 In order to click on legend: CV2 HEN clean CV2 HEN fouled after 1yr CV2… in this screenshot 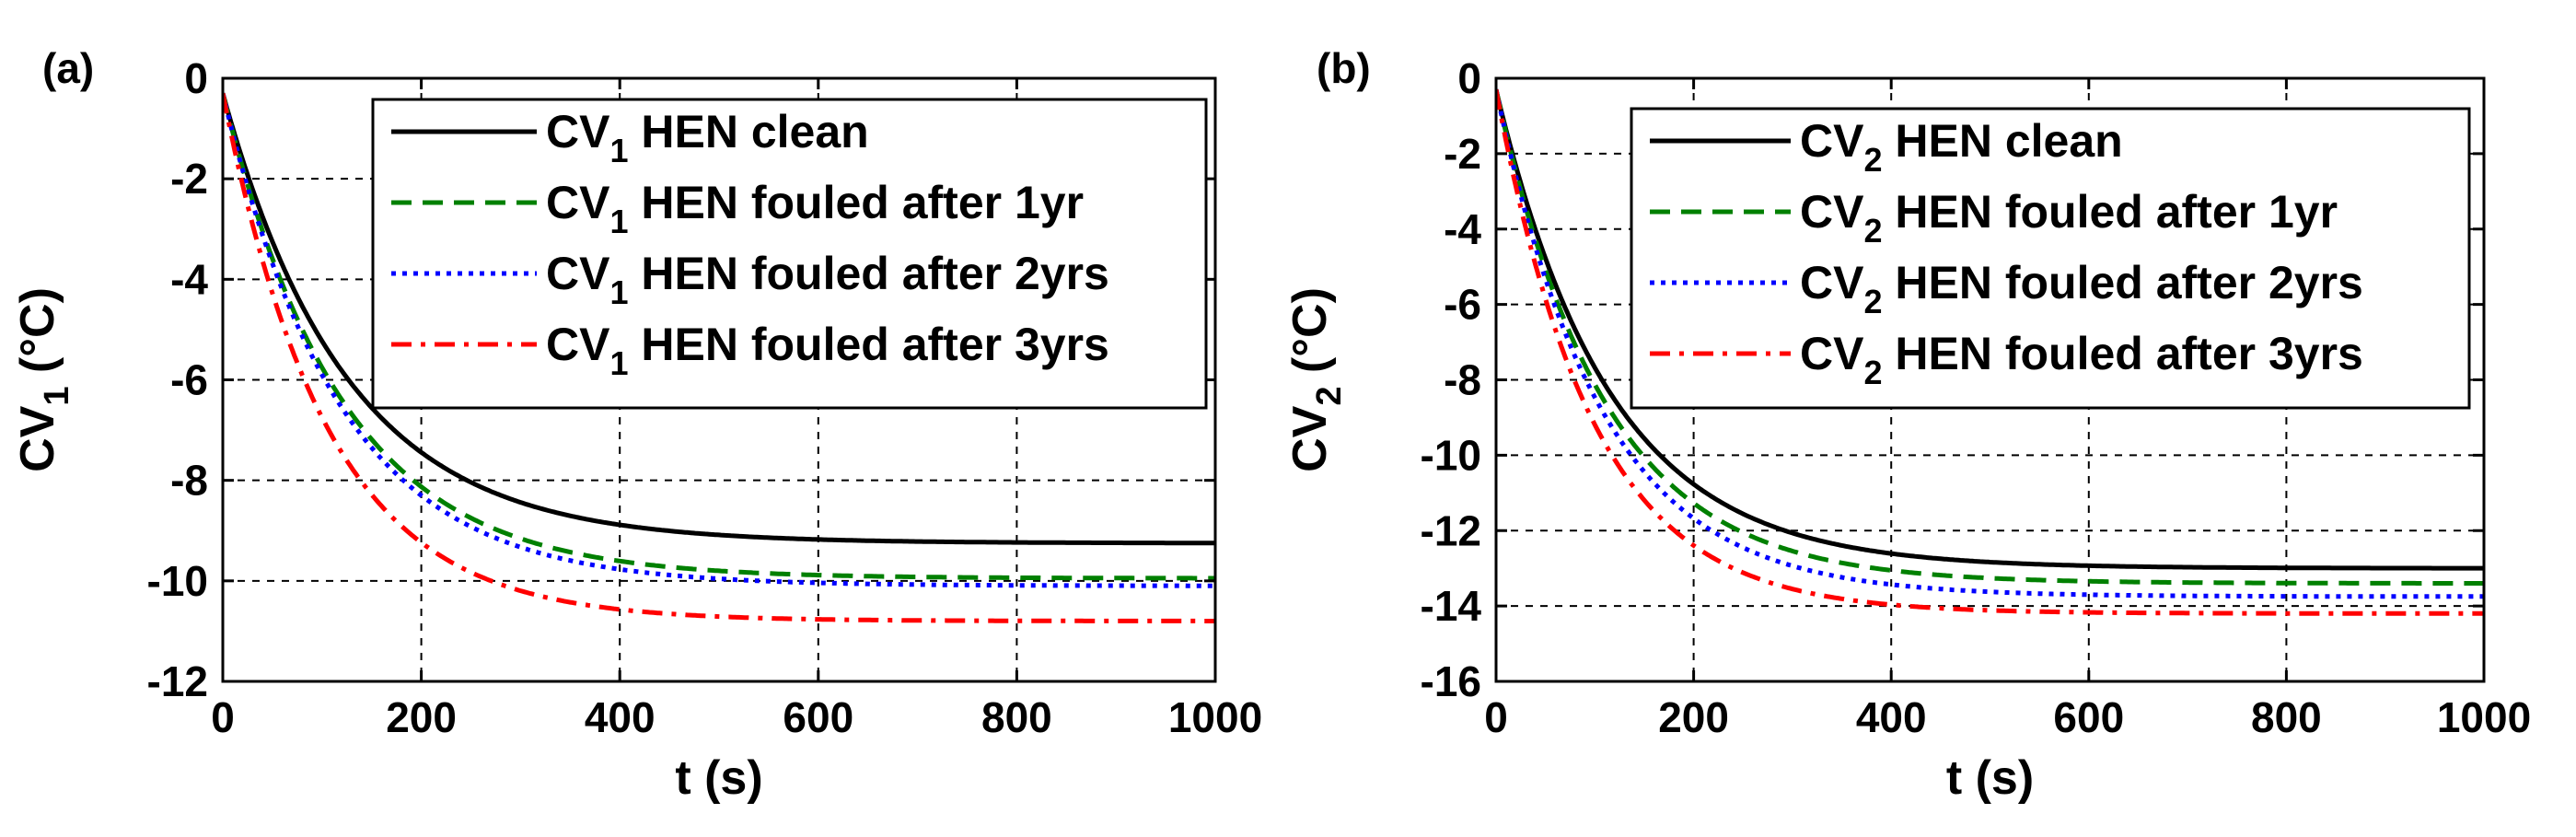, I will do `click(2050, 258)`.